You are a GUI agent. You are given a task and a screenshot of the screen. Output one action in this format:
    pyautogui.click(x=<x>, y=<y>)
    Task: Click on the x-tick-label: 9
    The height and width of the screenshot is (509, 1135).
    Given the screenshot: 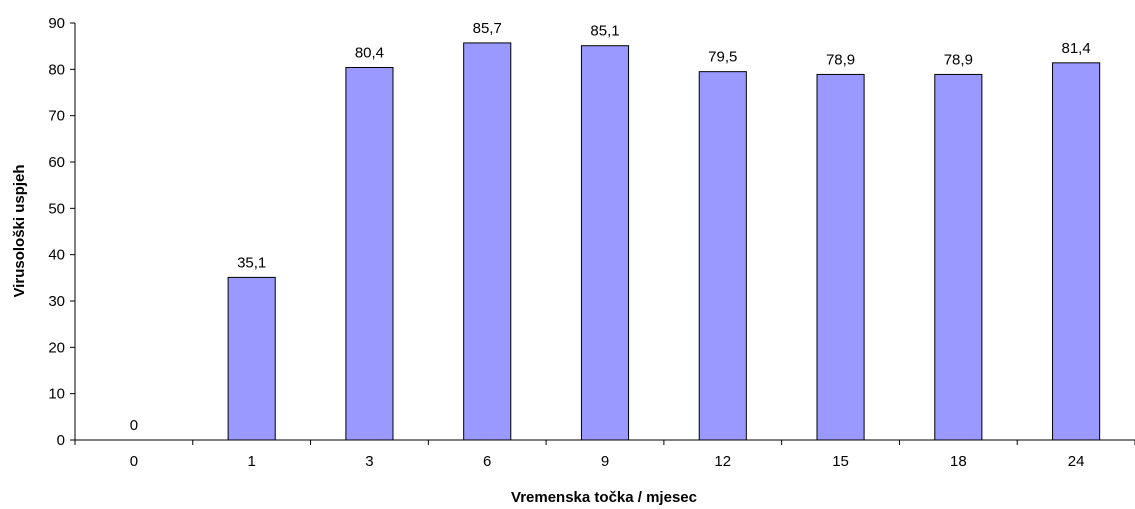 What is the action you would take?
    pyautogui.click(x=605, y=461)
    